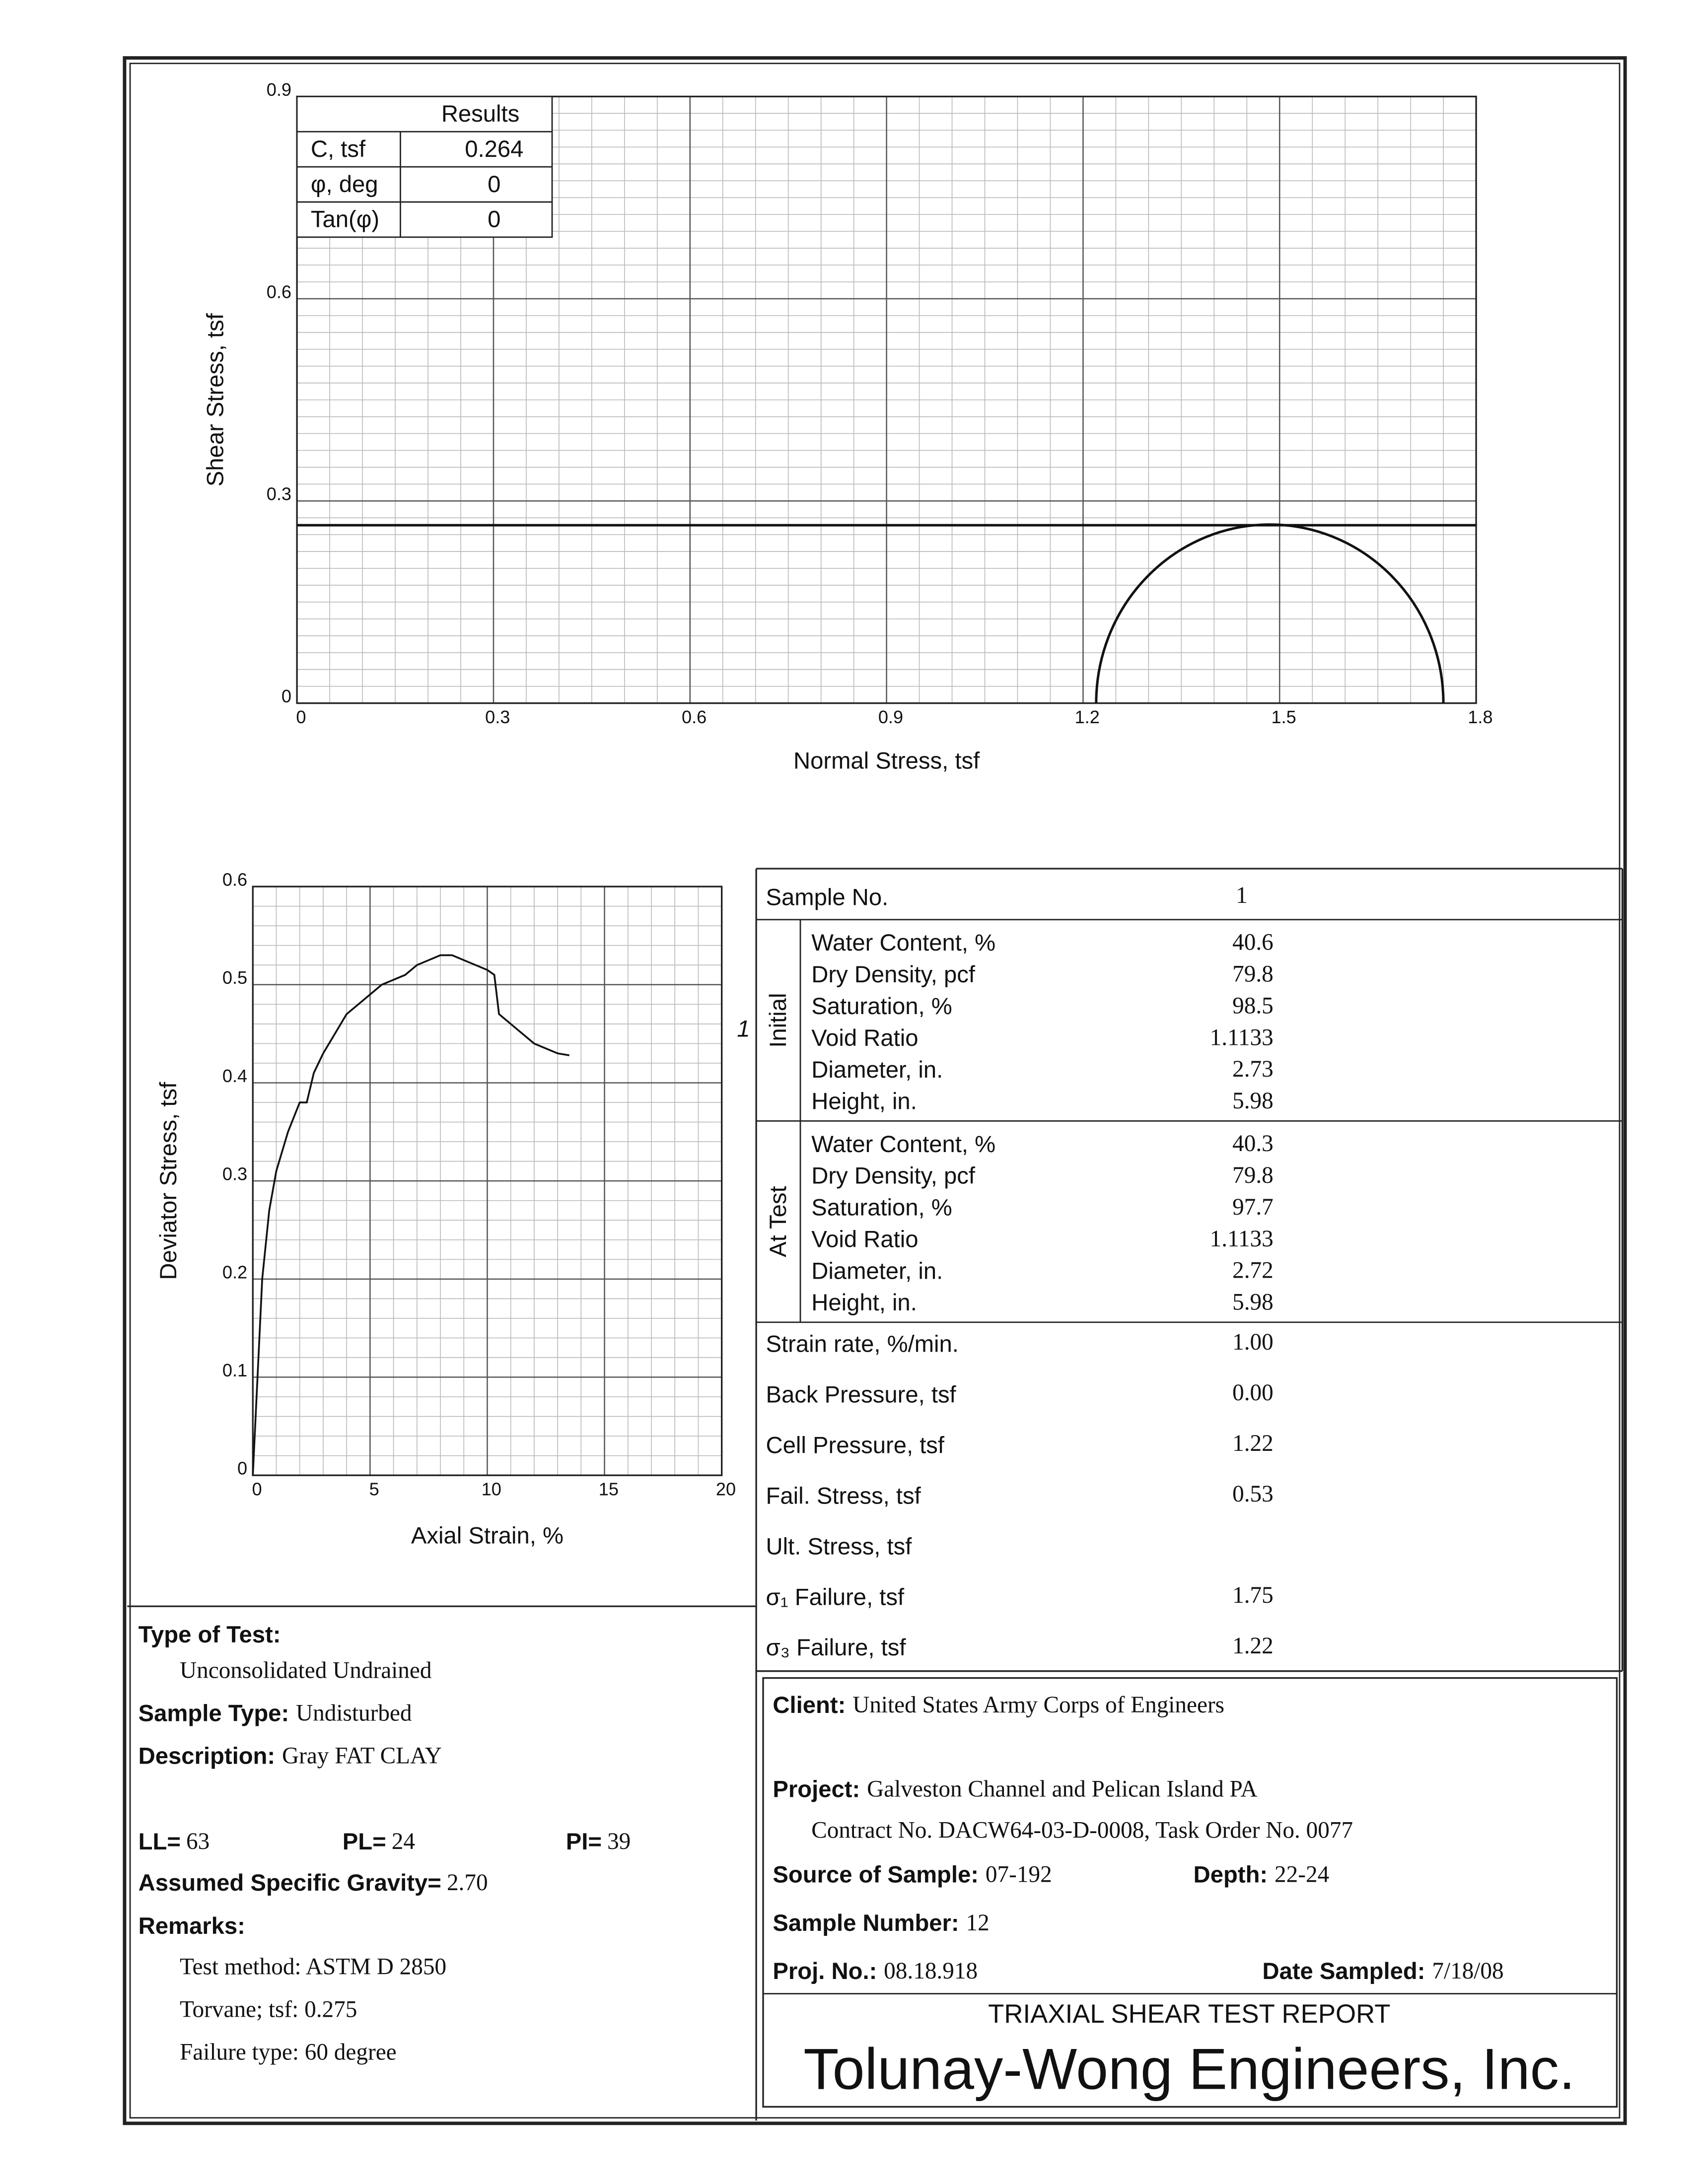  What do you see at coordinates (168, 1181) in the screenshot?
I see `y-axis-label: Deviator Stress, tsf` at bounding box center [168, 1181].